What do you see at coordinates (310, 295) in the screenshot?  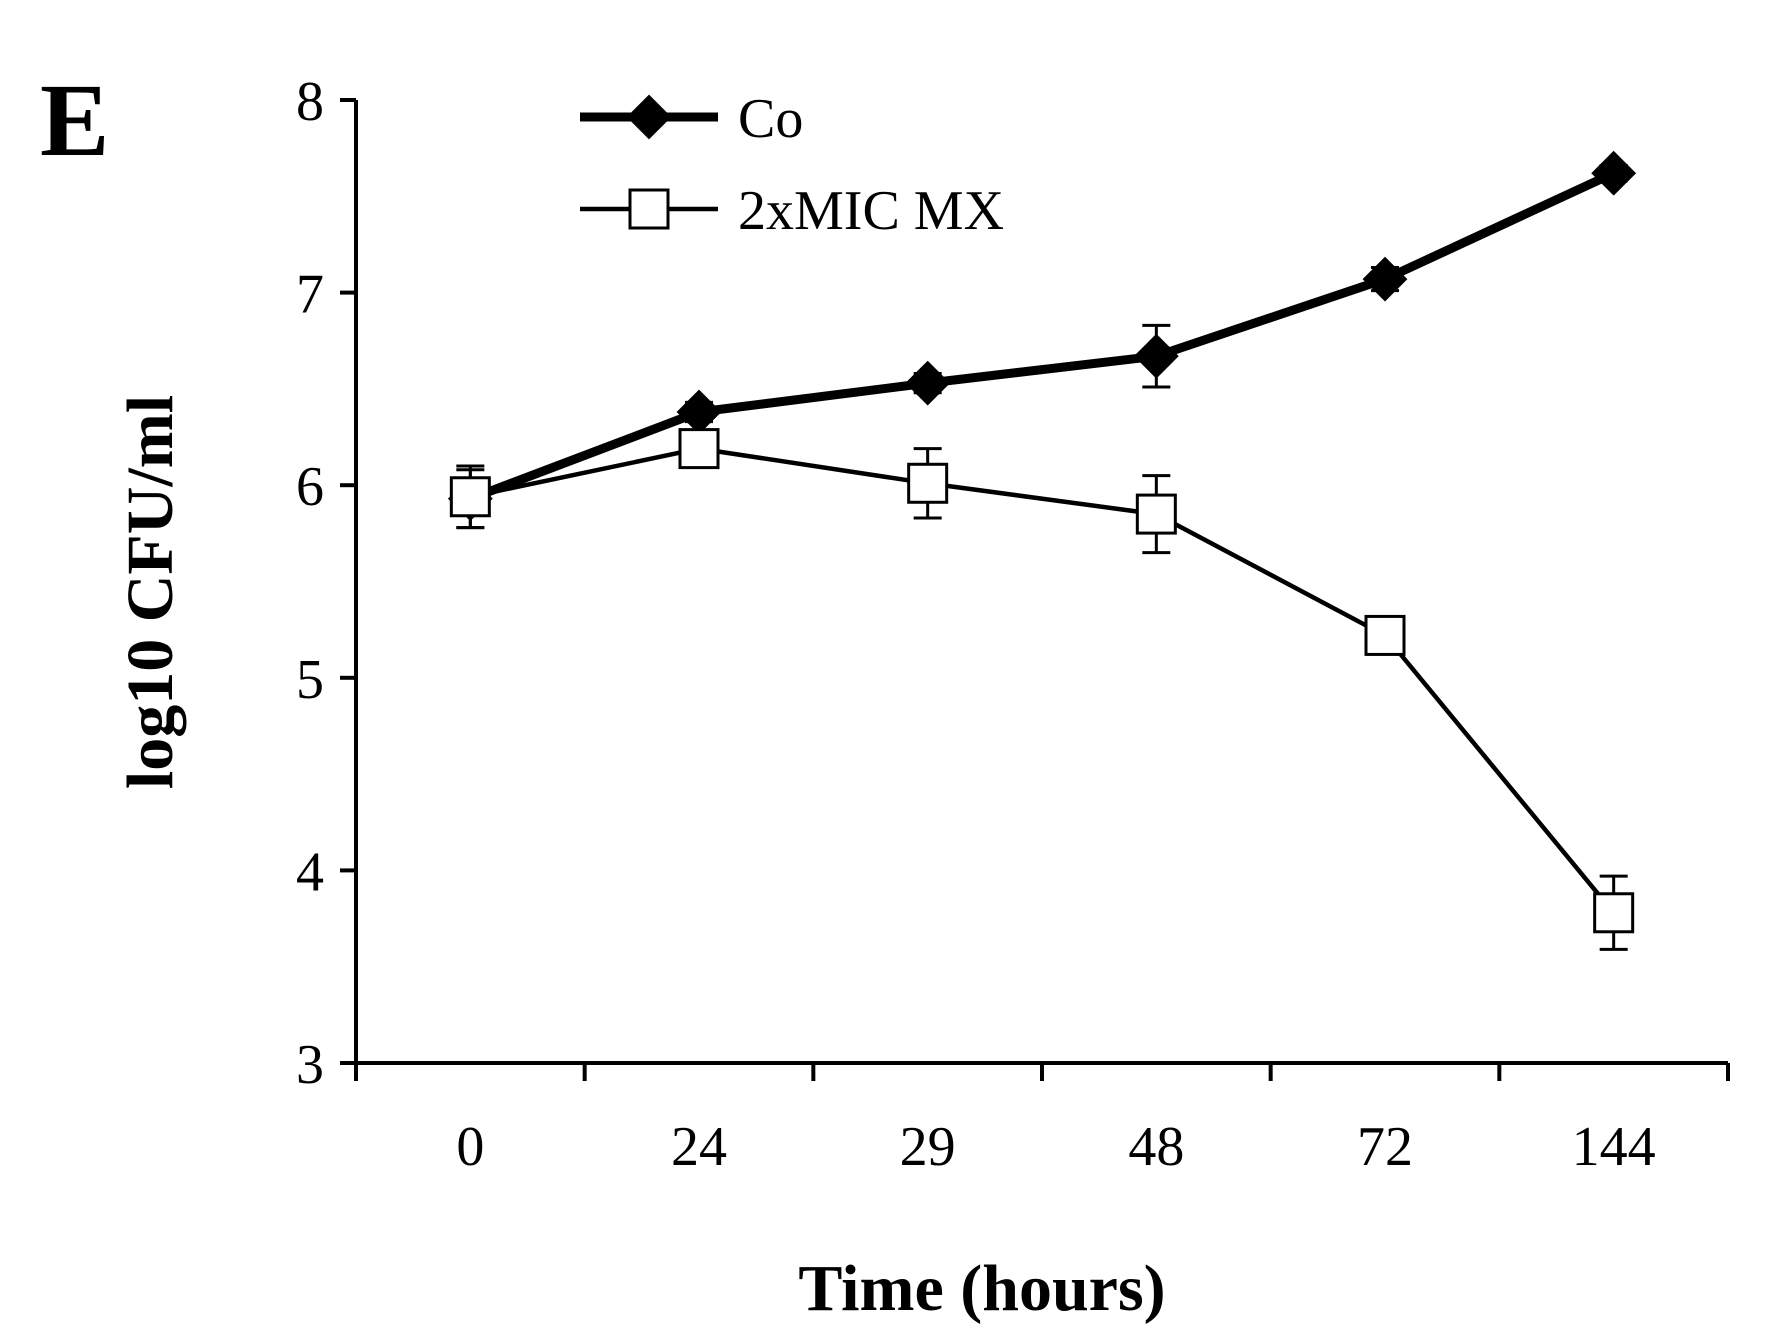 I see `y-tick-label: 7` at bounding box center [310, 295].